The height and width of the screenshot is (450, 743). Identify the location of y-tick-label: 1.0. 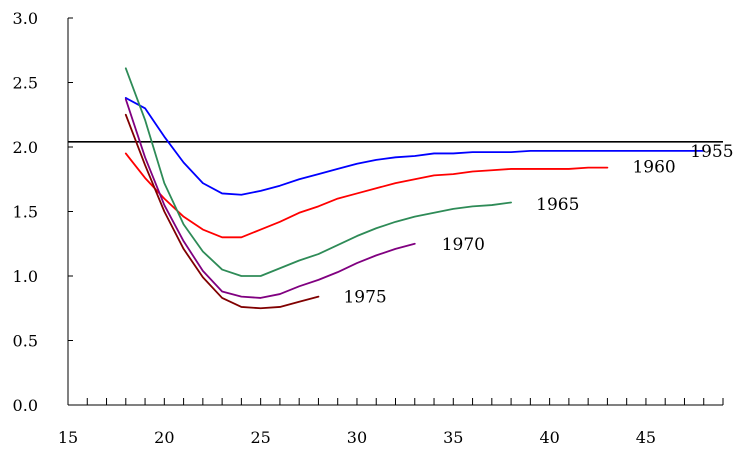
(25, 276).